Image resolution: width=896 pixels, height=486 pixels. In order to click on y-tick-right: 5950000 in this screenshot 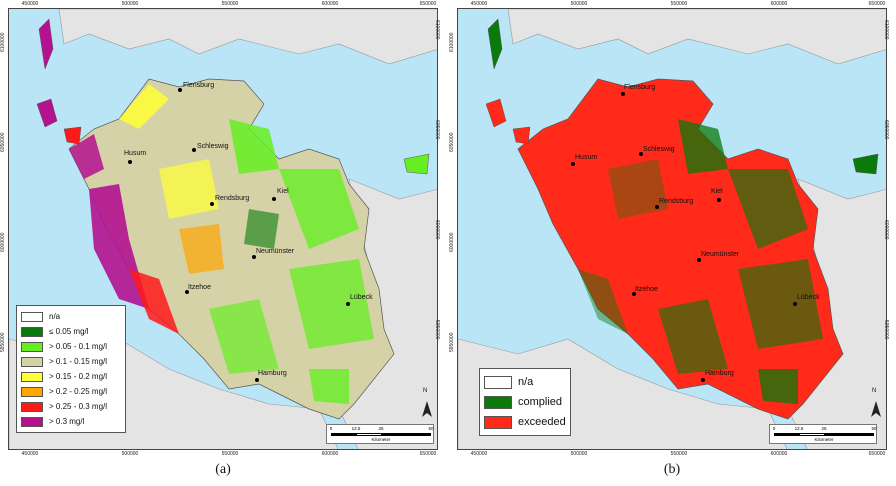, I will do `click(437, 330)`.